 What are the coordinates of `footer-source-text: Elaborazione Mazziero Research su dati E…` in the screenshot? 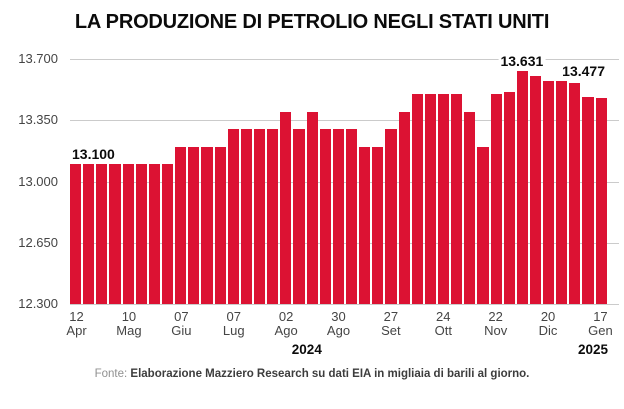 It's located at (330, 374).